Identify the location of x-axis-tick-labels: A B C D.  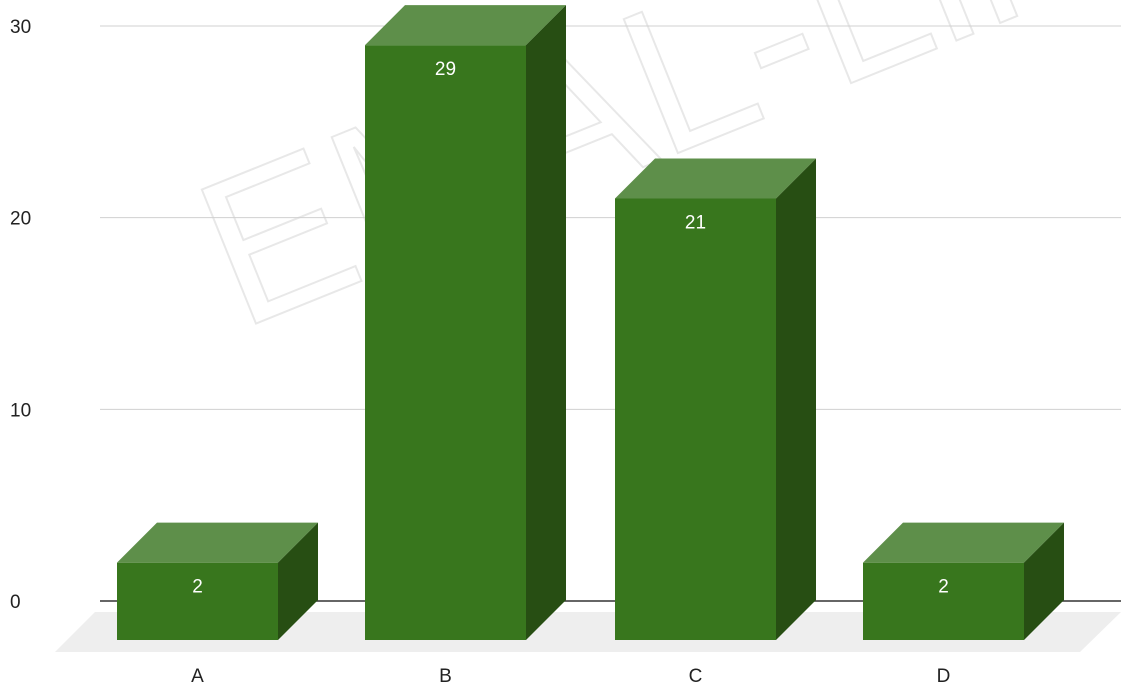
(570, 676).